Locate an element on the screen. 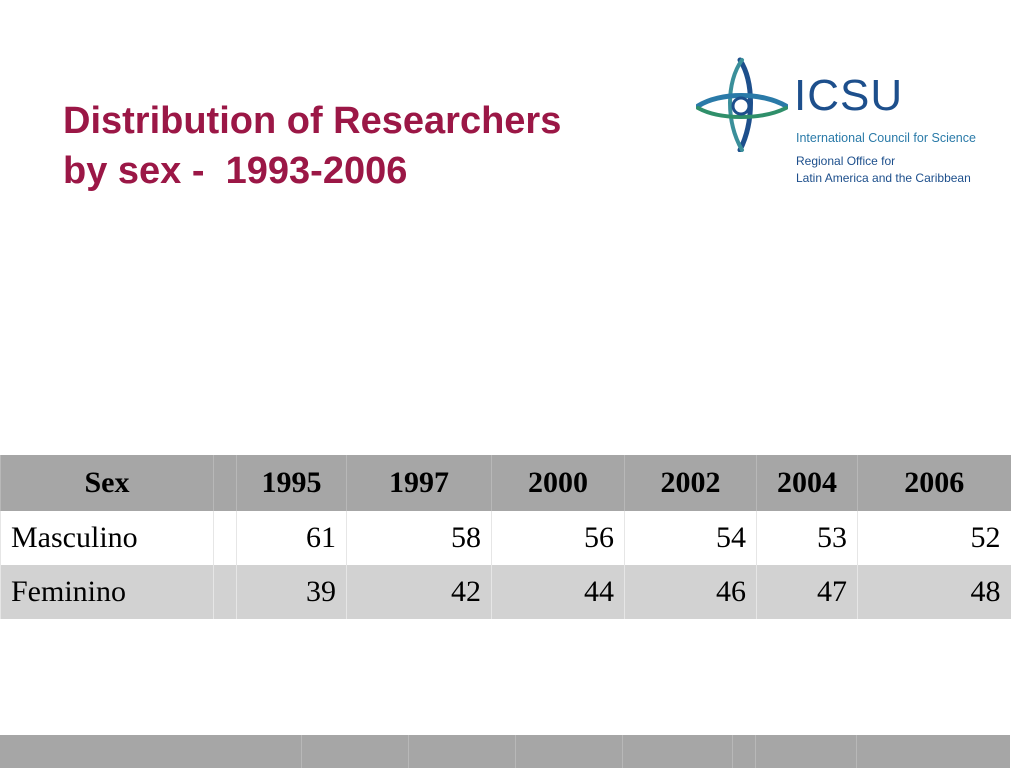 This screenshot has width=1024, height=768. table-cell: 53 is located at coordinates (807, 538).